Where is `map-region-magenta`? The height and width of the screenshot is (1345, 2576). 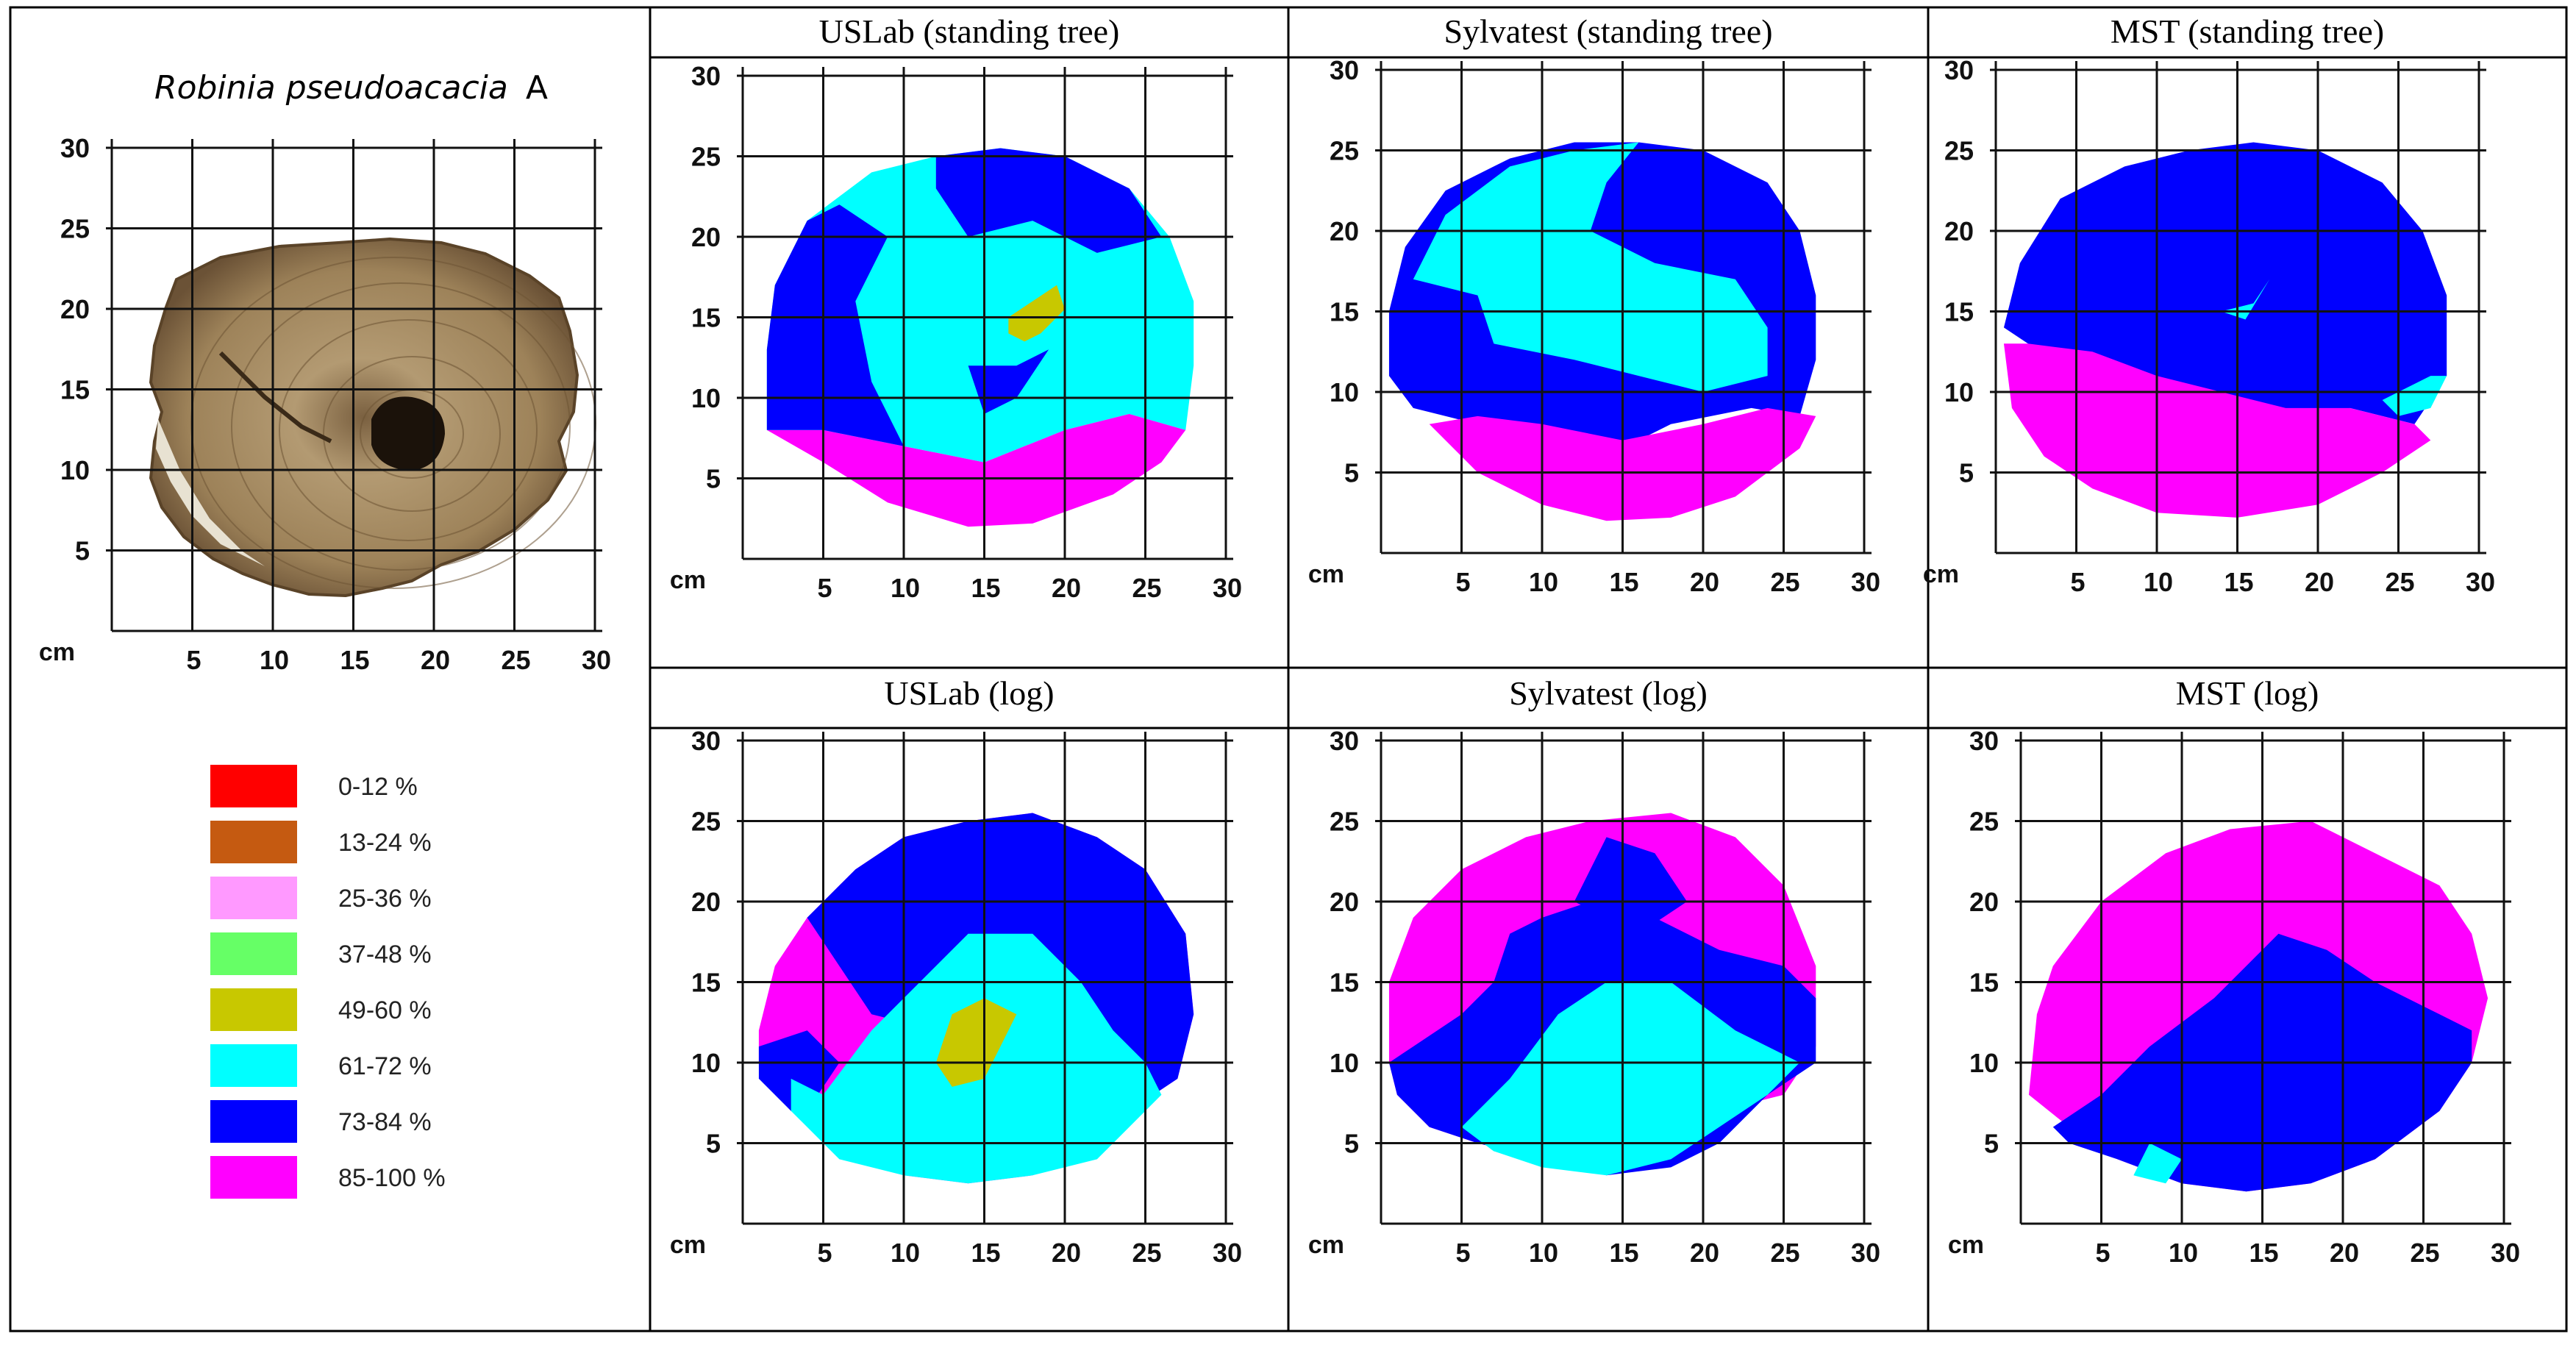 map-region-magenta is located at coordinates (976, 470).